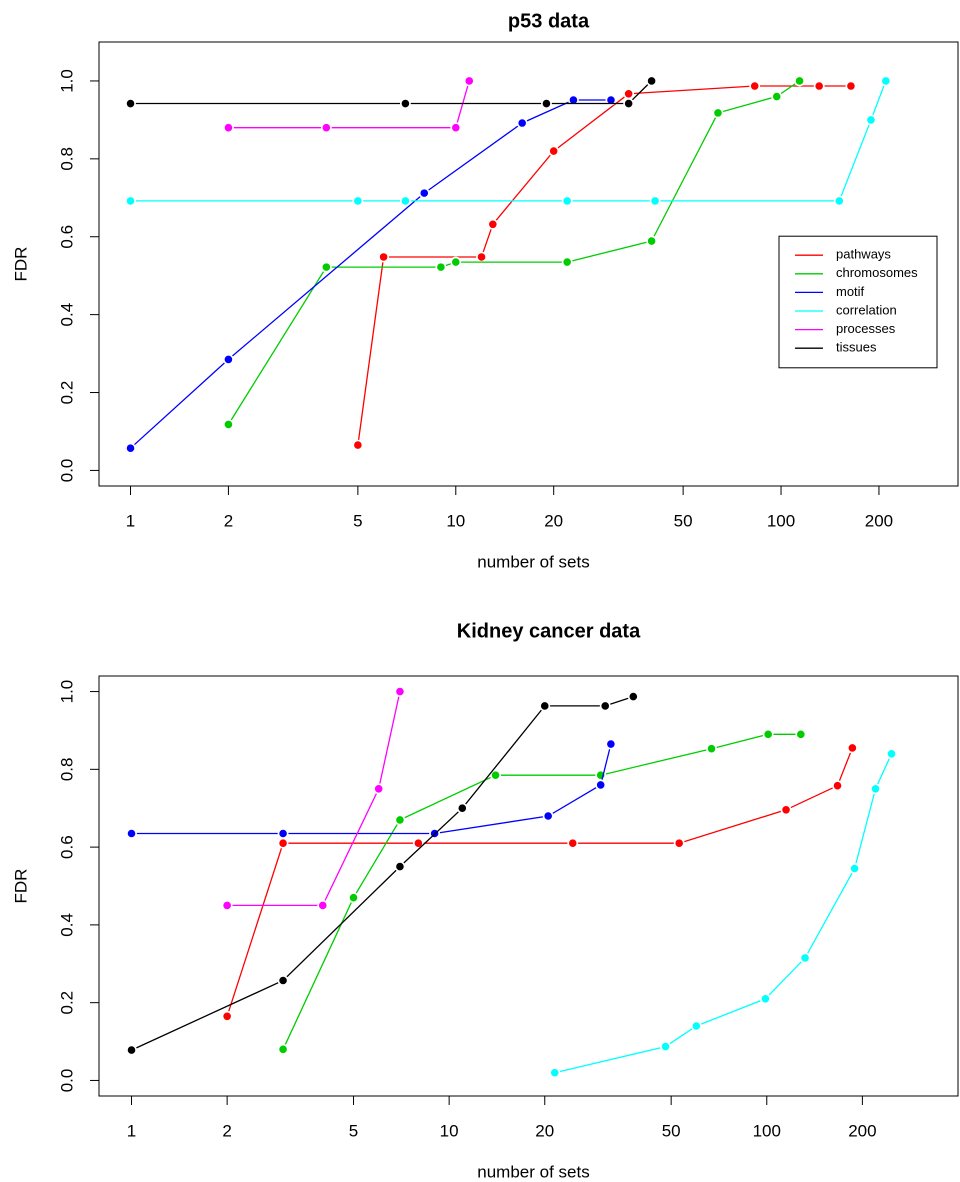 The image size is (960, 1182). Describe the element at coordinates (877, 272) in the screenshot. I see `legend-label: chromosomes` at that location.